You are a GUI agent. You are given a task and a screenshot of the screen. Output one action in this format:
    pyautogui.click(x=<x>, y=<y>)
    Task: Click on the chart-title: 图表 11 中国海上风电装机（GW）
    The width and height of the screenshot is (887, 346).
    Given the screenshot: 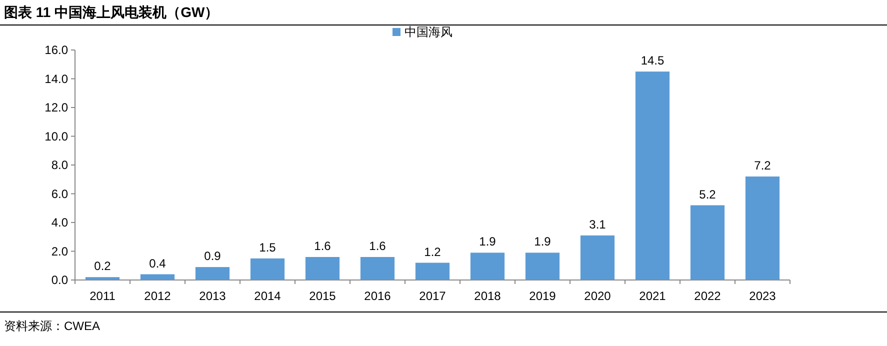 What is the action you would take?
    pyautogui.click(x=111, y=12)
    